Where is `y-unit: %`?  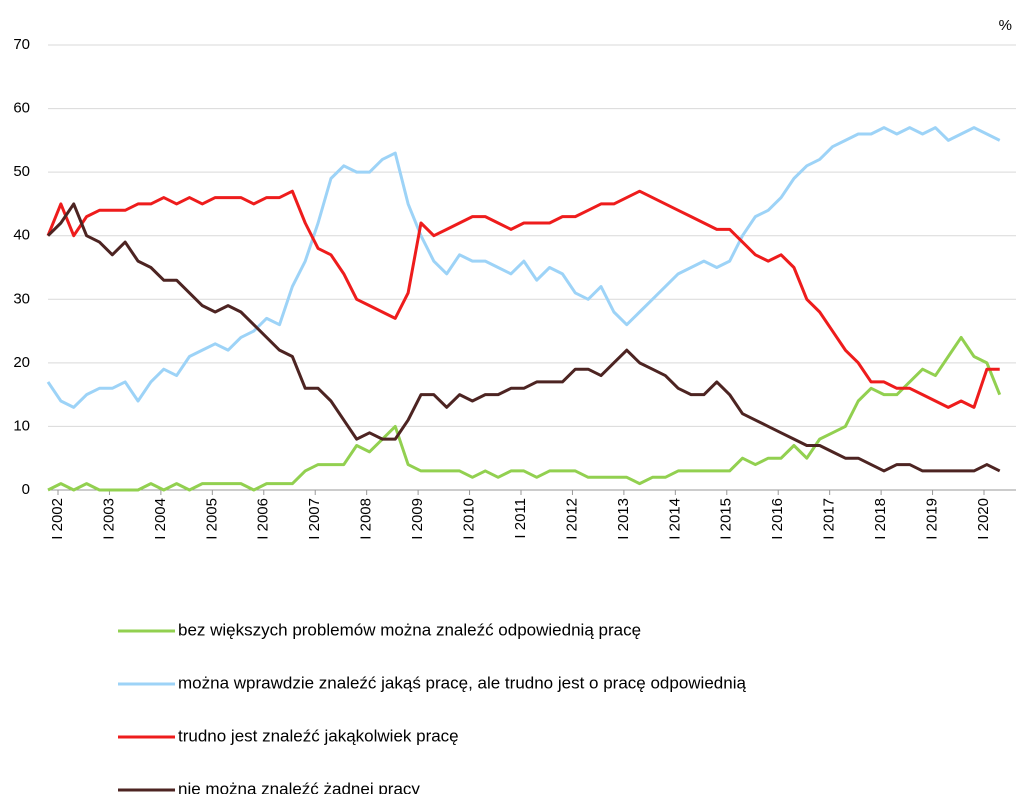
y-unit: % is located at coordinates (1005, 25).